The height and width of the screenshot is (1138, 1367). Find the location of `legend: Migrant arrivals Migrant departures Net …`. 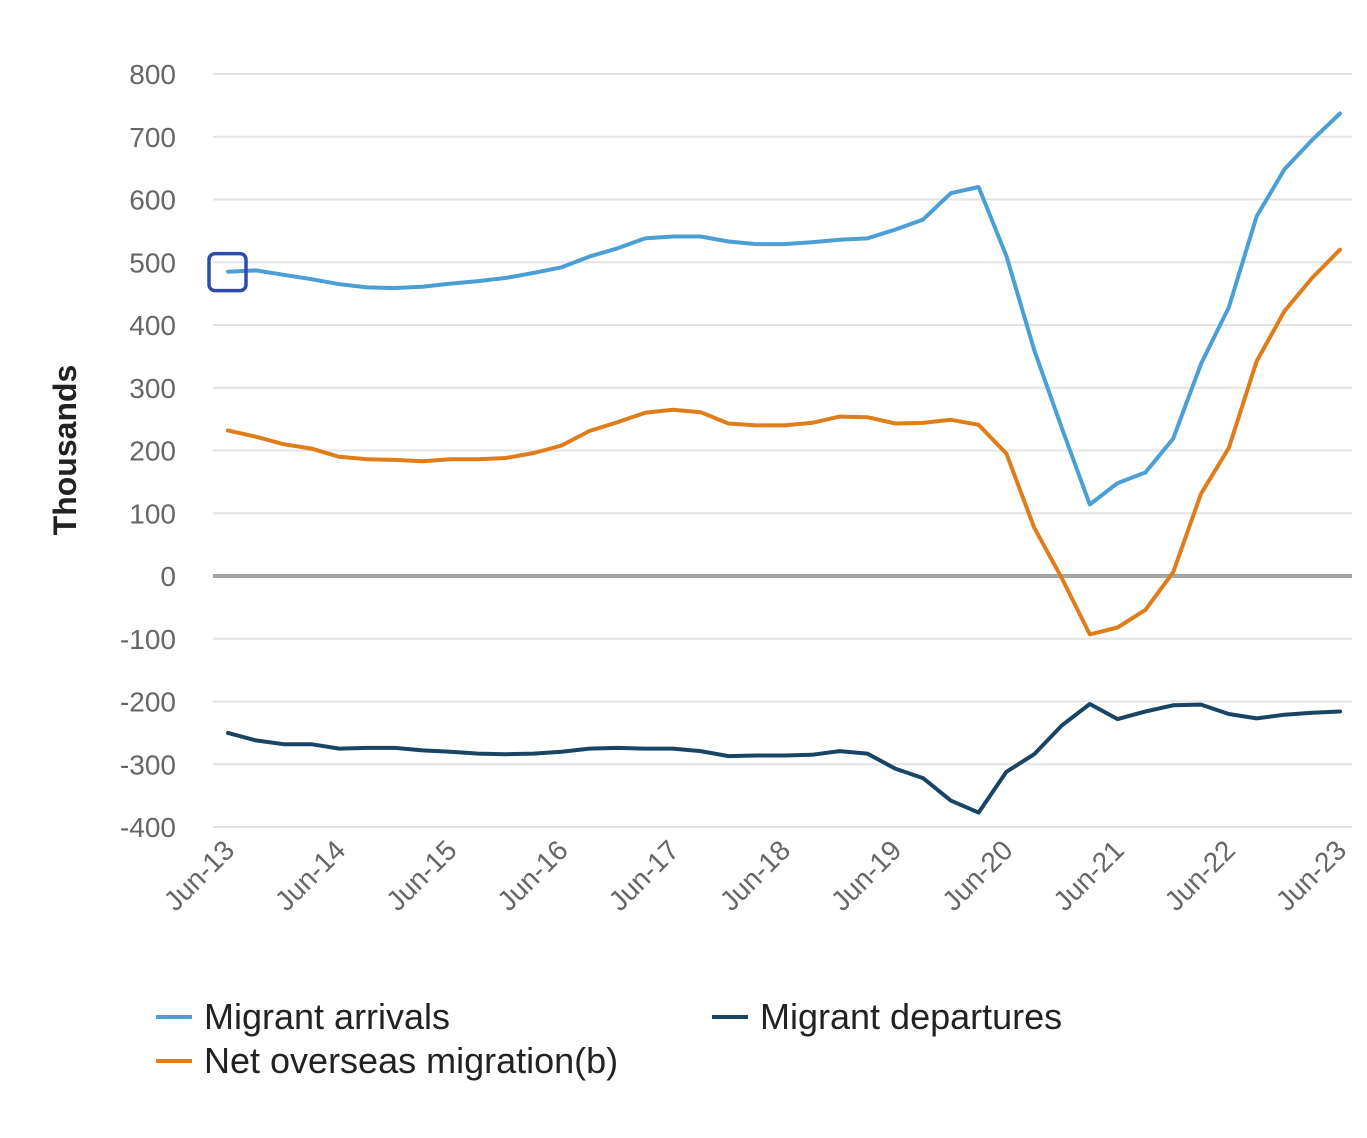

legend: Migrant arrivals Migrant departures Net … is located at coordinates (706, 1046).